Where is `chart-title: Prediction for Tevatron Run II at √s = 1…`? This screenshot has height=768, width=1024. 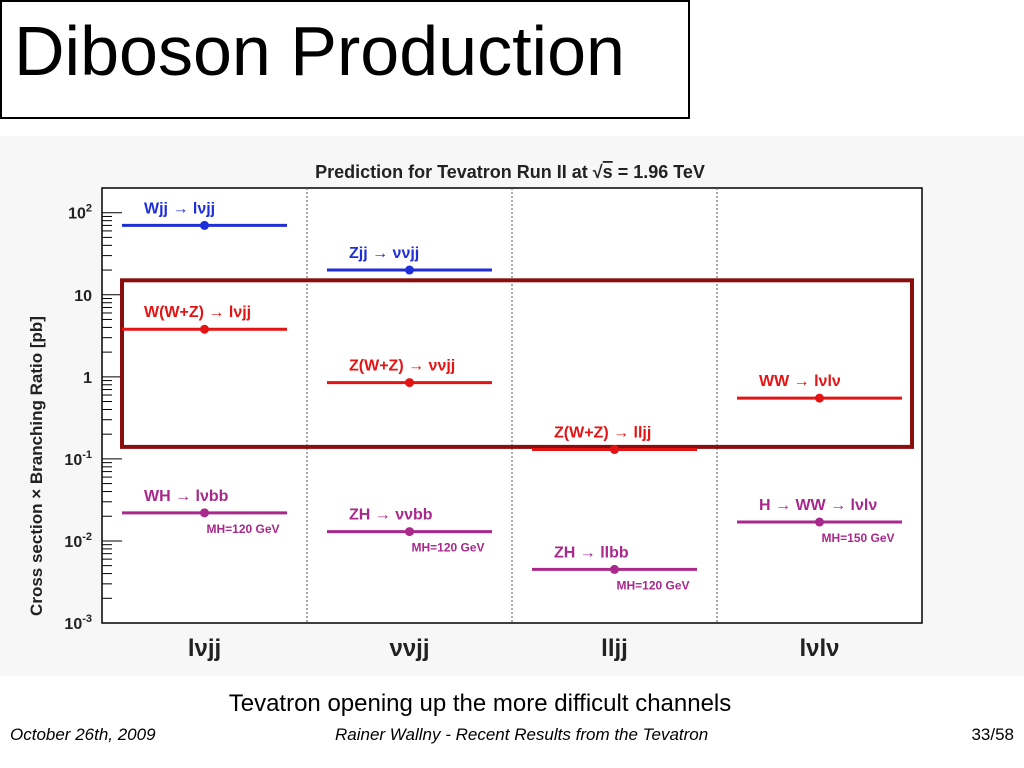
chart-title: Prediction for Tevatron Run II at √s = 1… is located at coordinates (510, 172).